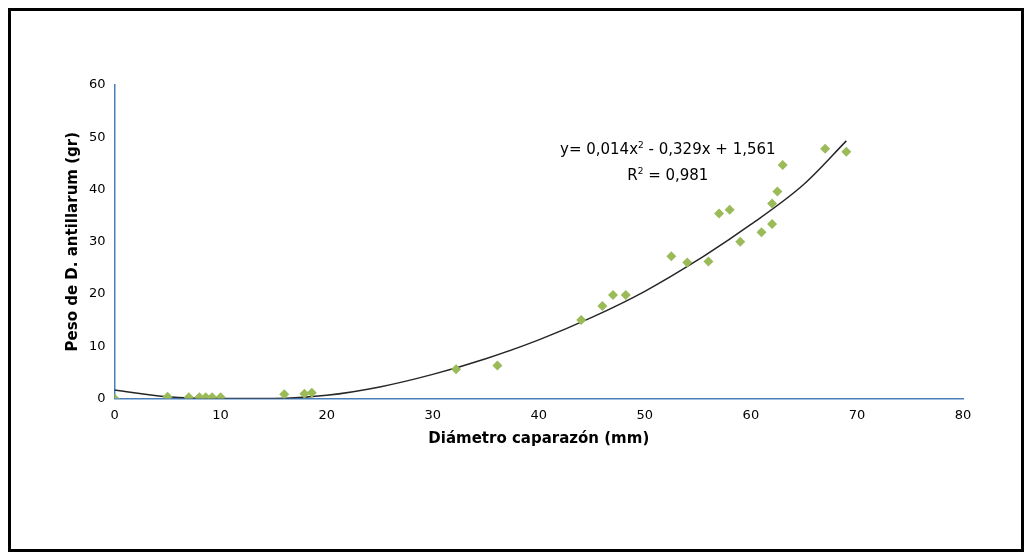 The image size is (1033, 557). I want to click on y-tick-label: 60, so click(97, 84).